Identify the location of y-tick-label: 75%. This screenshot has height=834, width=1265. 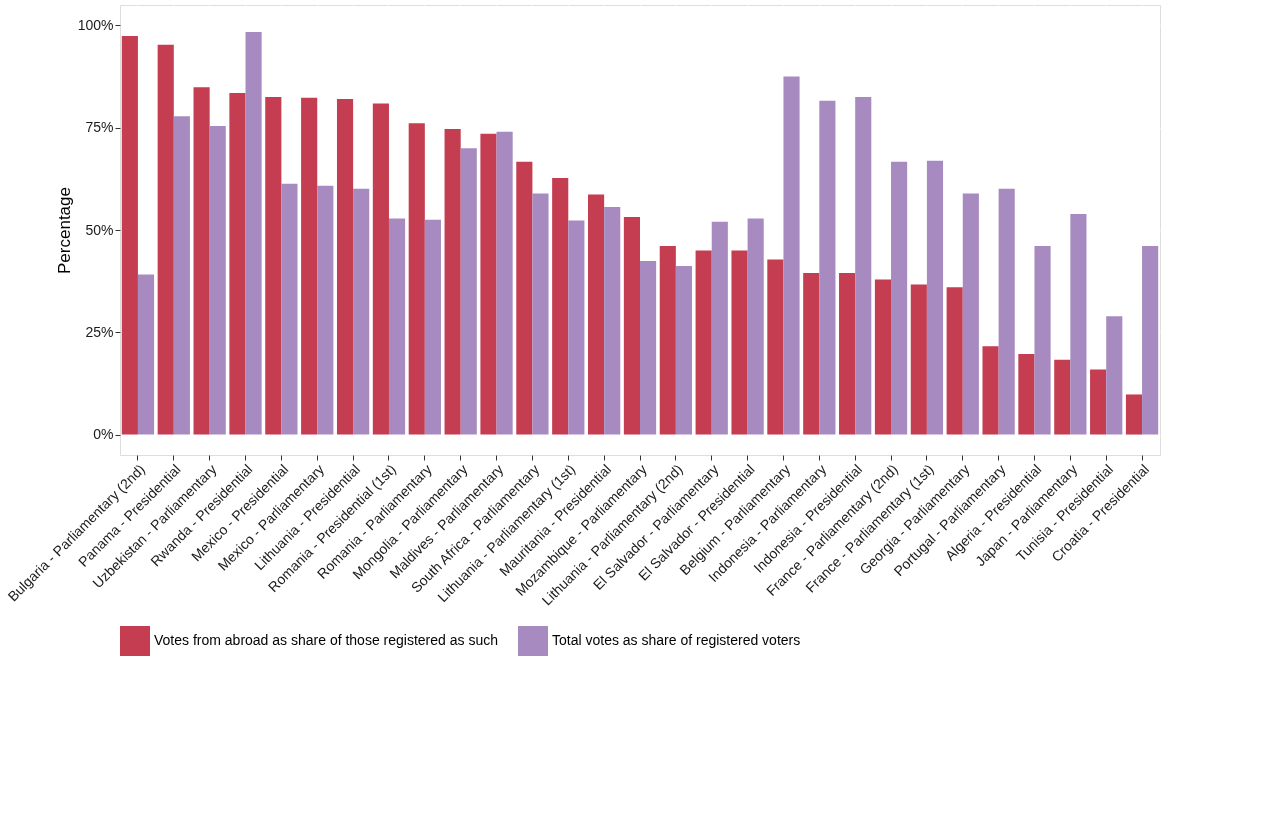
(99, 127).